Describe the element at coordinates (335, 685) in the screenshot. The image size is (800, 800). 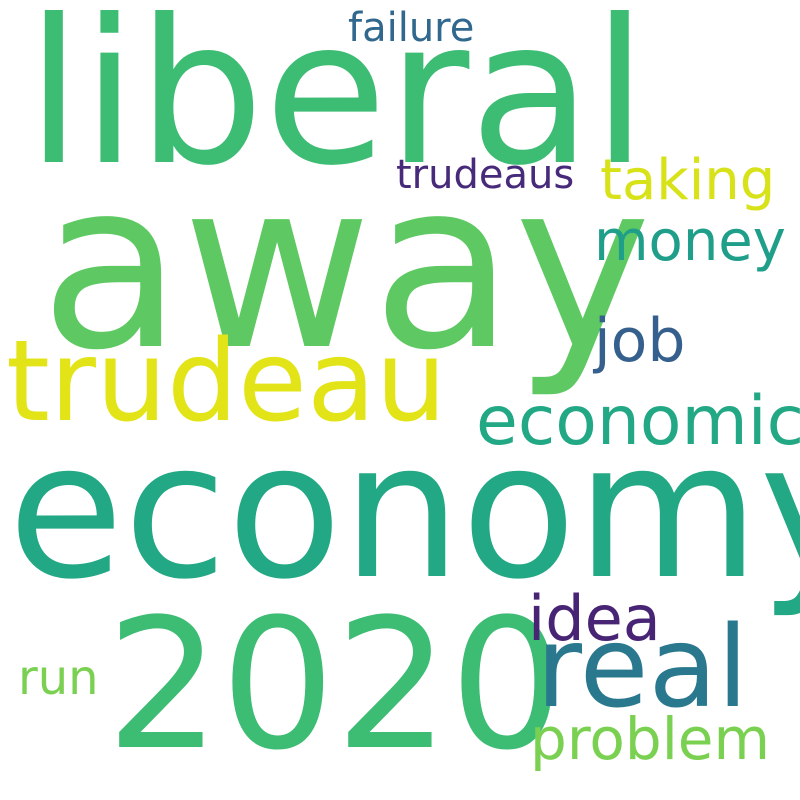
I see `word-2020: 2020` at that location.